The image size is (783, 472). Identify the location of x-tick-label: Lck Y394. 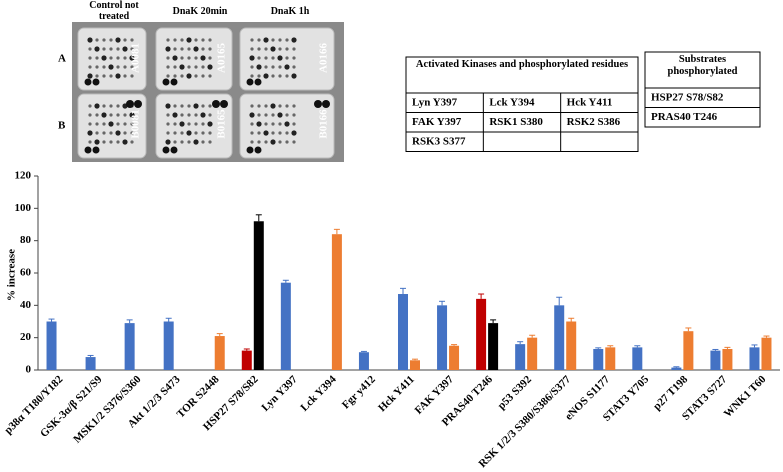
(318, 393).